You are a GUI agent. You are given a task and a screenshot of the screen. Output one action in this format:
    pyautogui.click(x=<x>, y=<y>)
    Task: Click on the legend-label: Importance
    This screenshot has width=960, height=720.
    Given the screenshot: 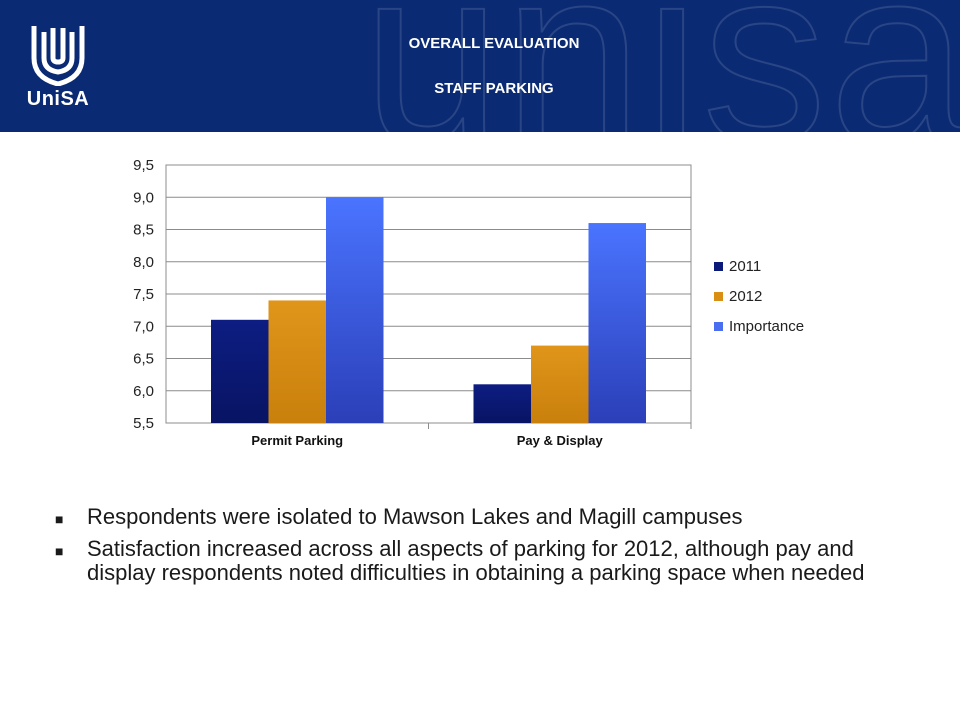 What is the action you would take?
    pyautogui.click(x=766, y=326)
    